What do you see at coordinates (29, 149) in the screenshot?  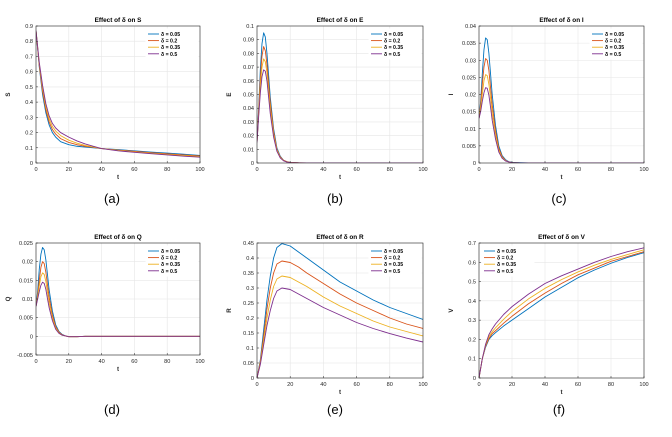 I see `y-tick-label: 0.1` at bounding box center [29, 149].